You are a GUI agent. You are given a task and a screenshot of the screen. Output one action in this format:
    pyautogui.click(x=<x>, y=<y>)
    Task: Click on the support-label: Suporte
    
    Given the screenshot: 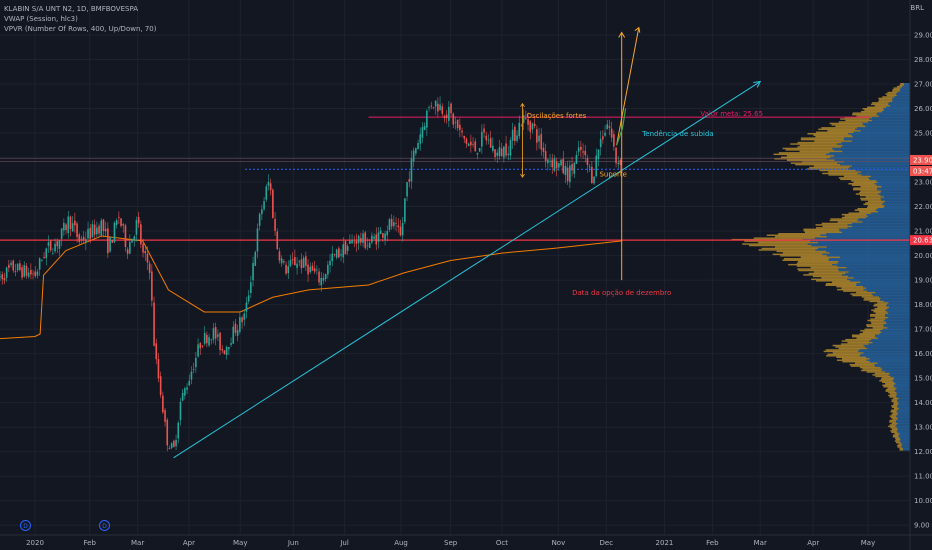 What is the action you would take?
    pyautogui.click(x=613, y=175)
    